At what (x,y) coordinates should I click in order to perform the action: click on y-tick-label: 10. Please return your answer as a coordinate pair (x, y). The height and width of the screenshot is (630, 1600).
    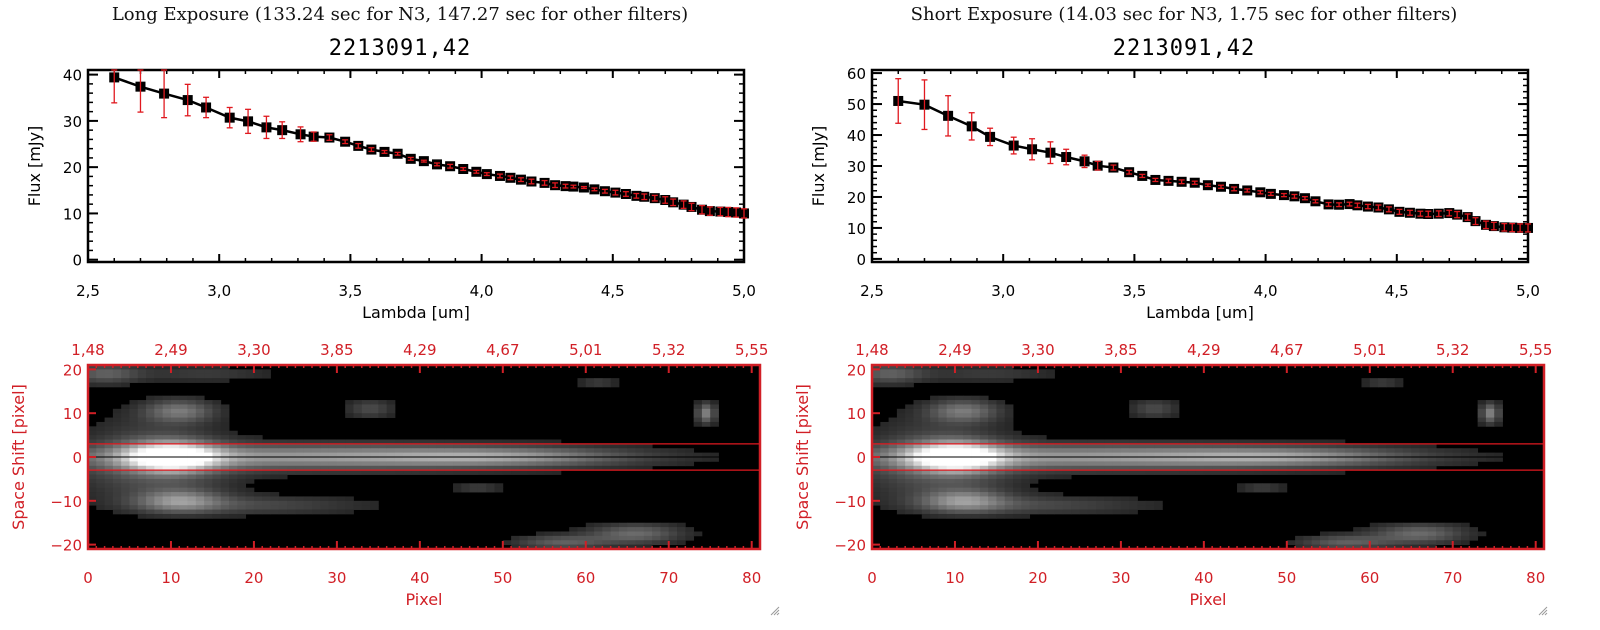
    Looking at the image, I should click on (72, 214).